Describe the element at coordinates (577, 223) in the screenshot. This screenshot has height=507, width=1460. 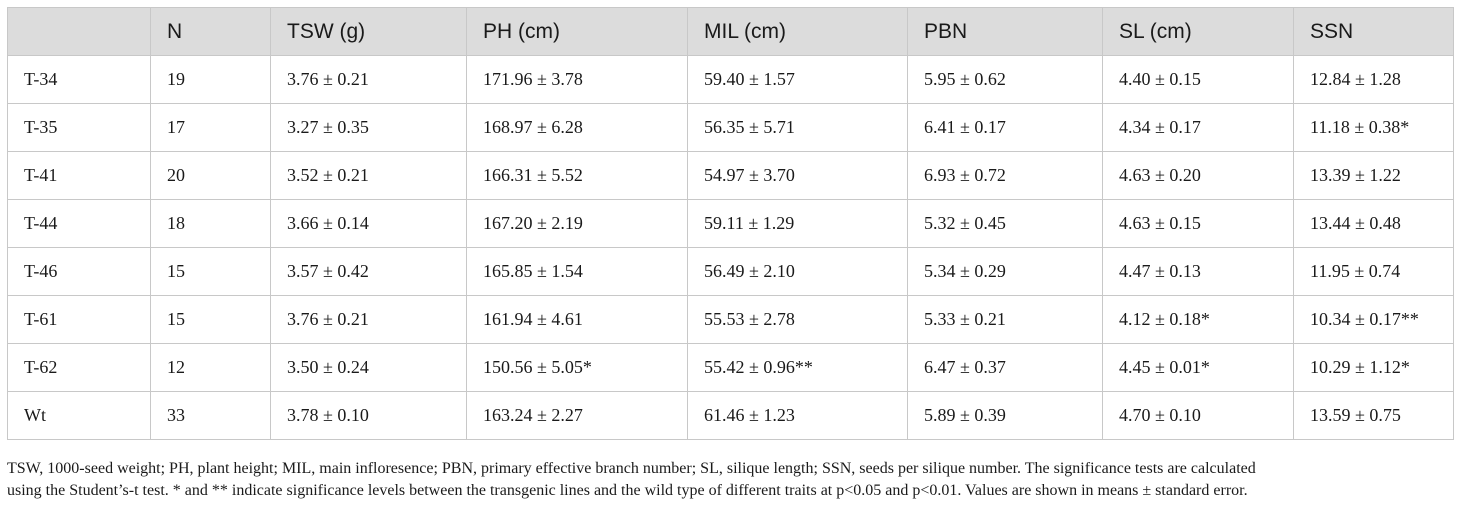
I see `cell-ph: 167.20 ± 2.19` at that location.